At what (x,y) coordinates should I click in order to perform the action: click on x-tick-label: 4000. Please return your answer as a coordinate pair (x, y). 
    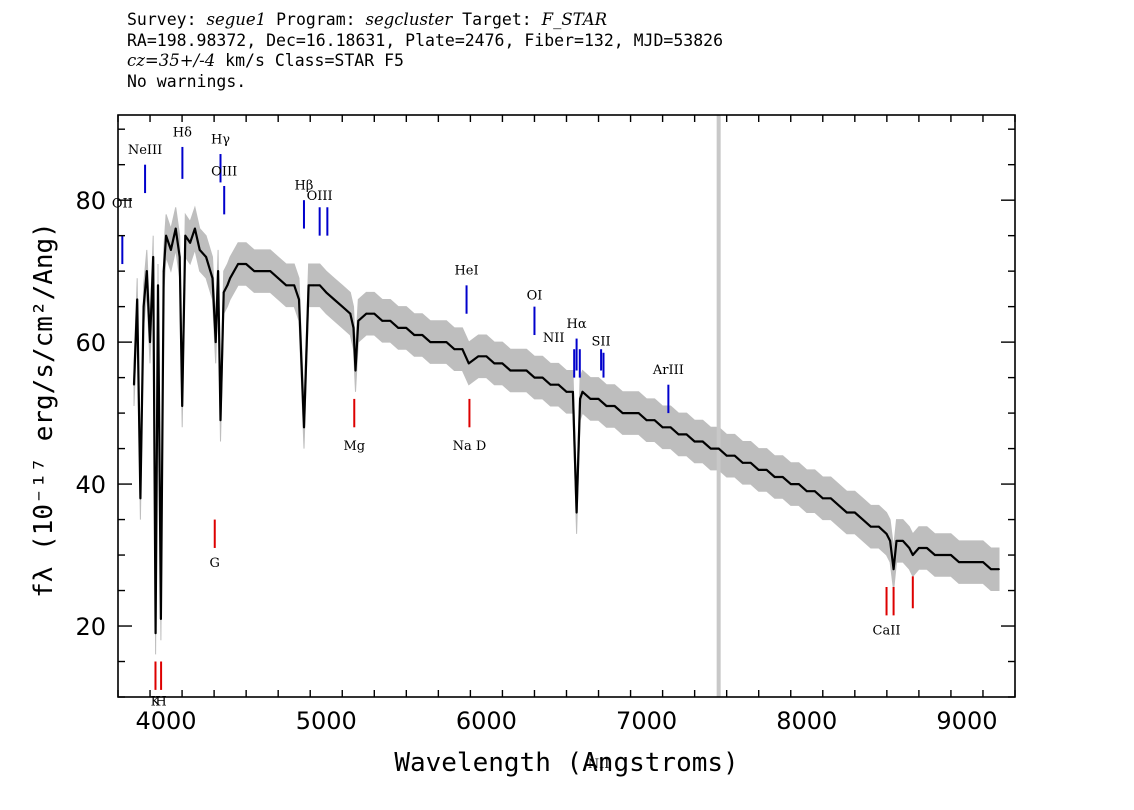
    Looking at the image, I should click on (166, 721).